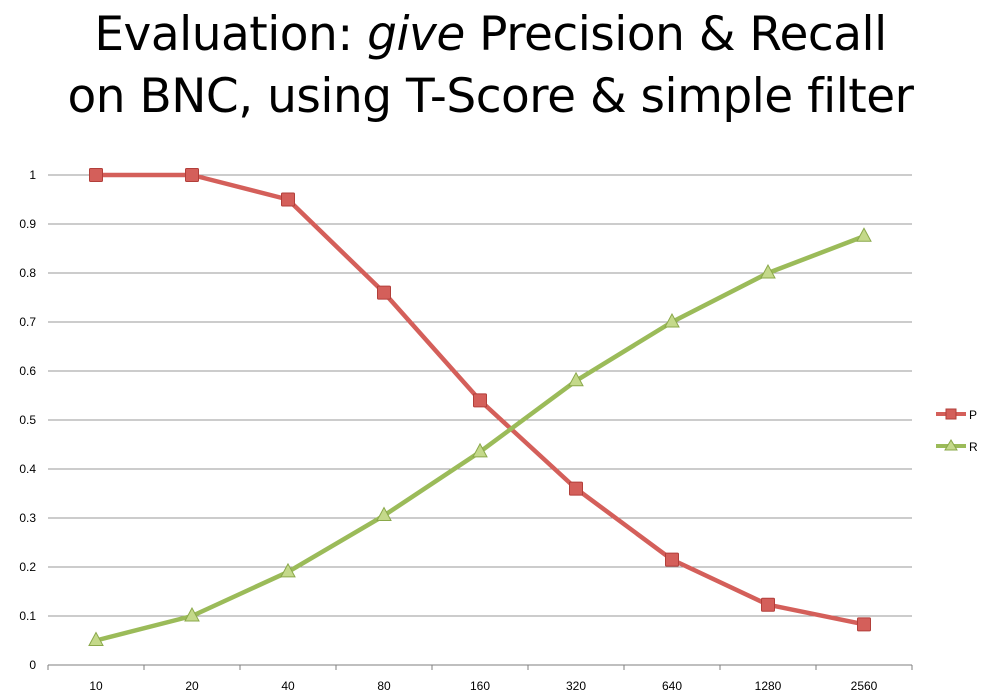 This screenshot has width=981, height=700. Describe the element at coordinates (416, 34) in the screenshot. I see `title-line-1-emphasis: give` at that location.